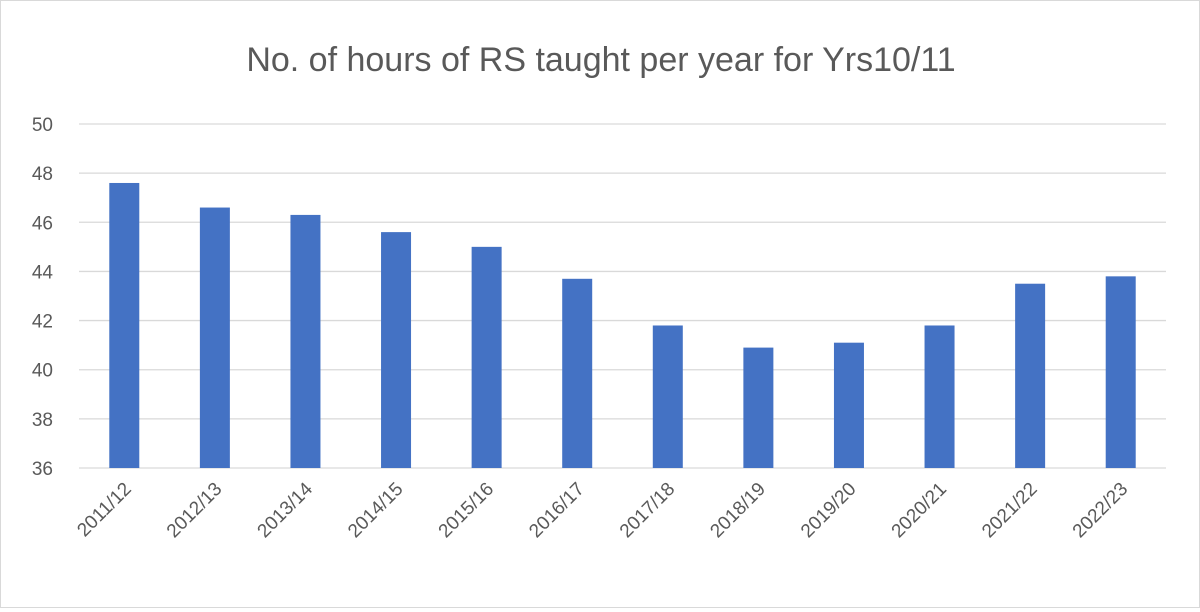 The height and width of the screenshot is (612, 1200). I want to click on y-tick-label: 40, so click(42, 371).